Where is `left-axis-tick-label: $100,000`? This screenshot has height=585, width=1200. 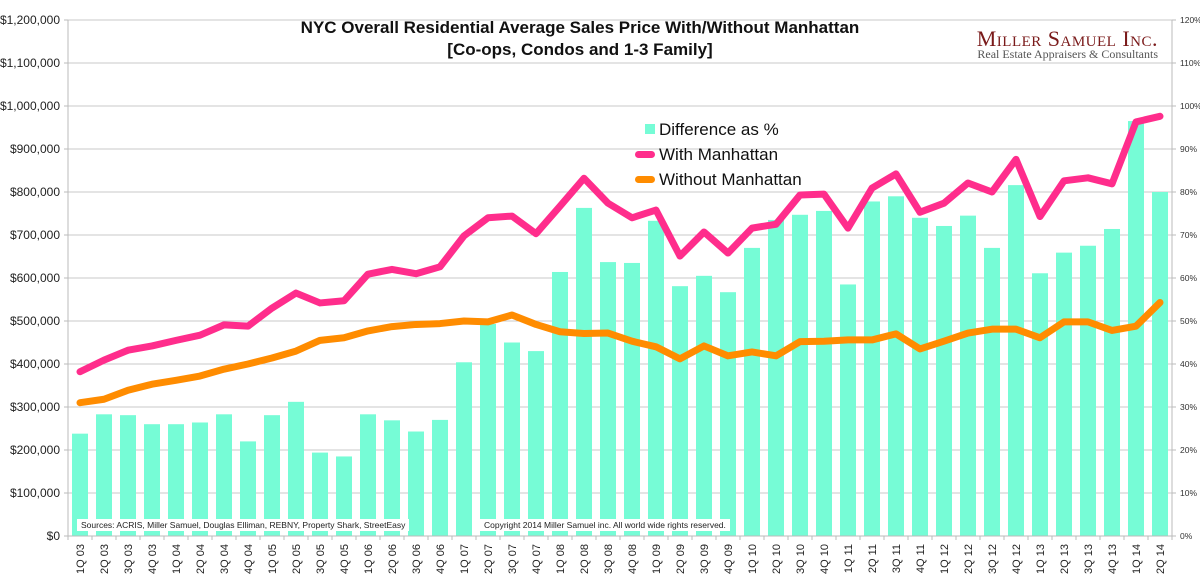 left-axis-tick-label: $100,000 is located at coordinates (35, 493).